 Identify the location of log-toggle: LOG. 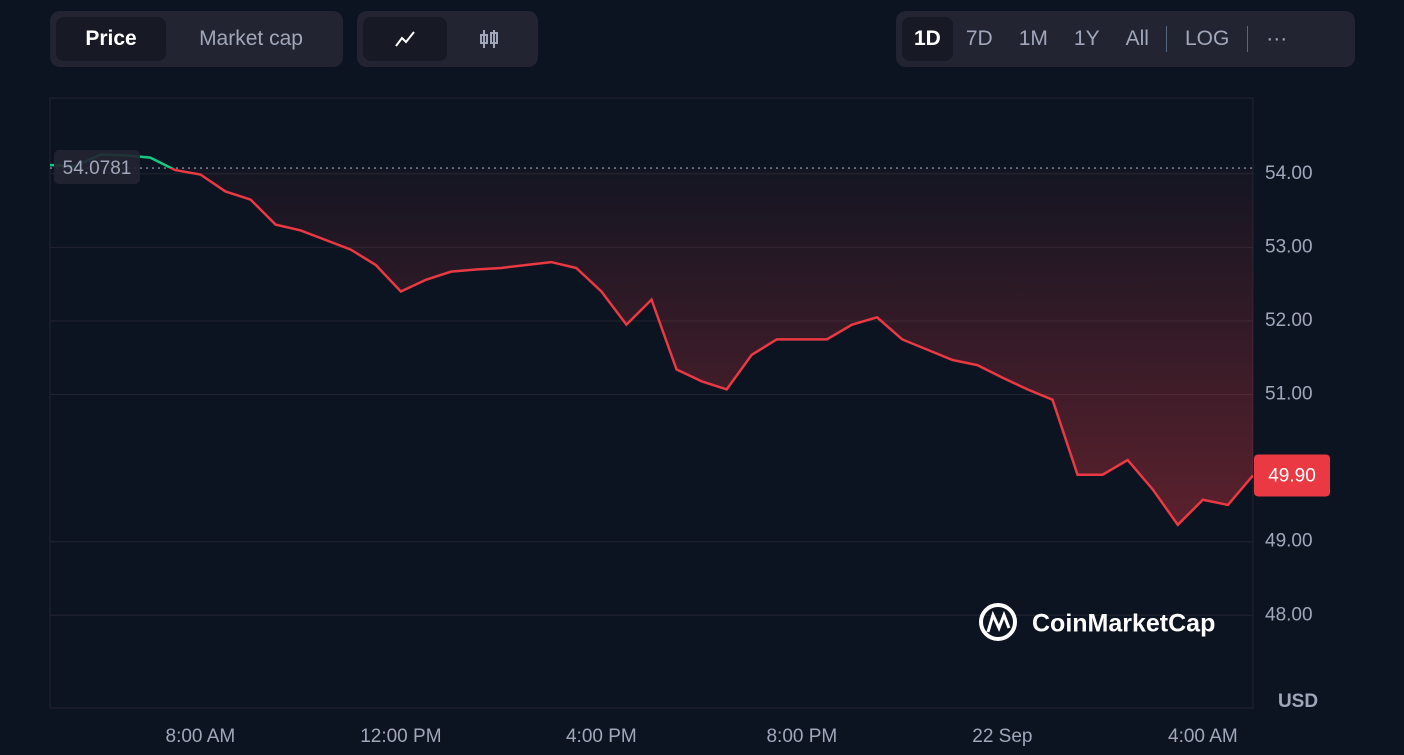
(1207, 38).